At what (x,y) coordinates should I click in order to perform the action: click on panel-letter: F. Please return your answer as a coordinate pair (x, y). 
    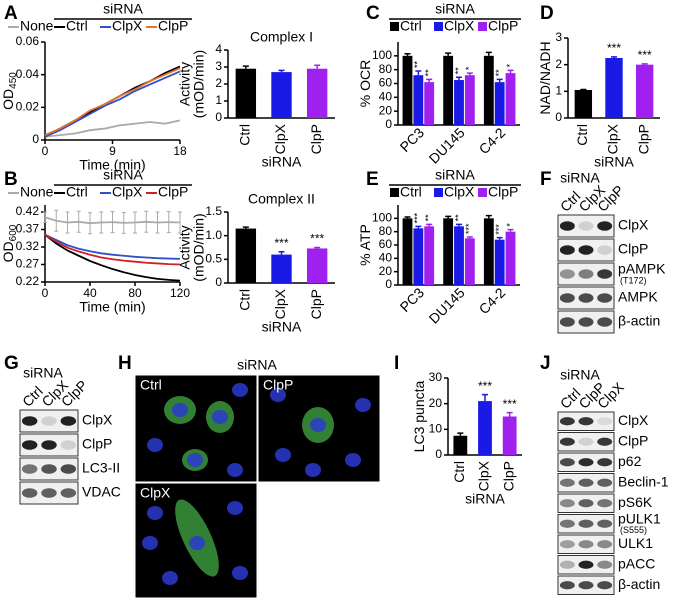
    Looking at the image, I should click on (546, 179).